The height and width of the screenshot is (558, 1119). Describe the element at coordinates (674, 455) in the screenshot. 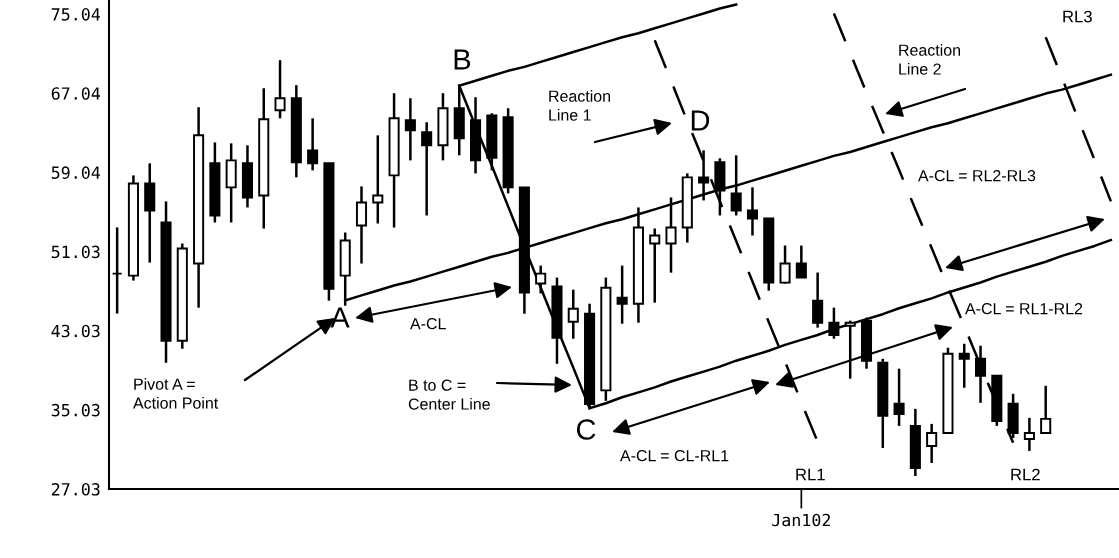

I see `annotation: A-CL = CL-RL1` at that location.